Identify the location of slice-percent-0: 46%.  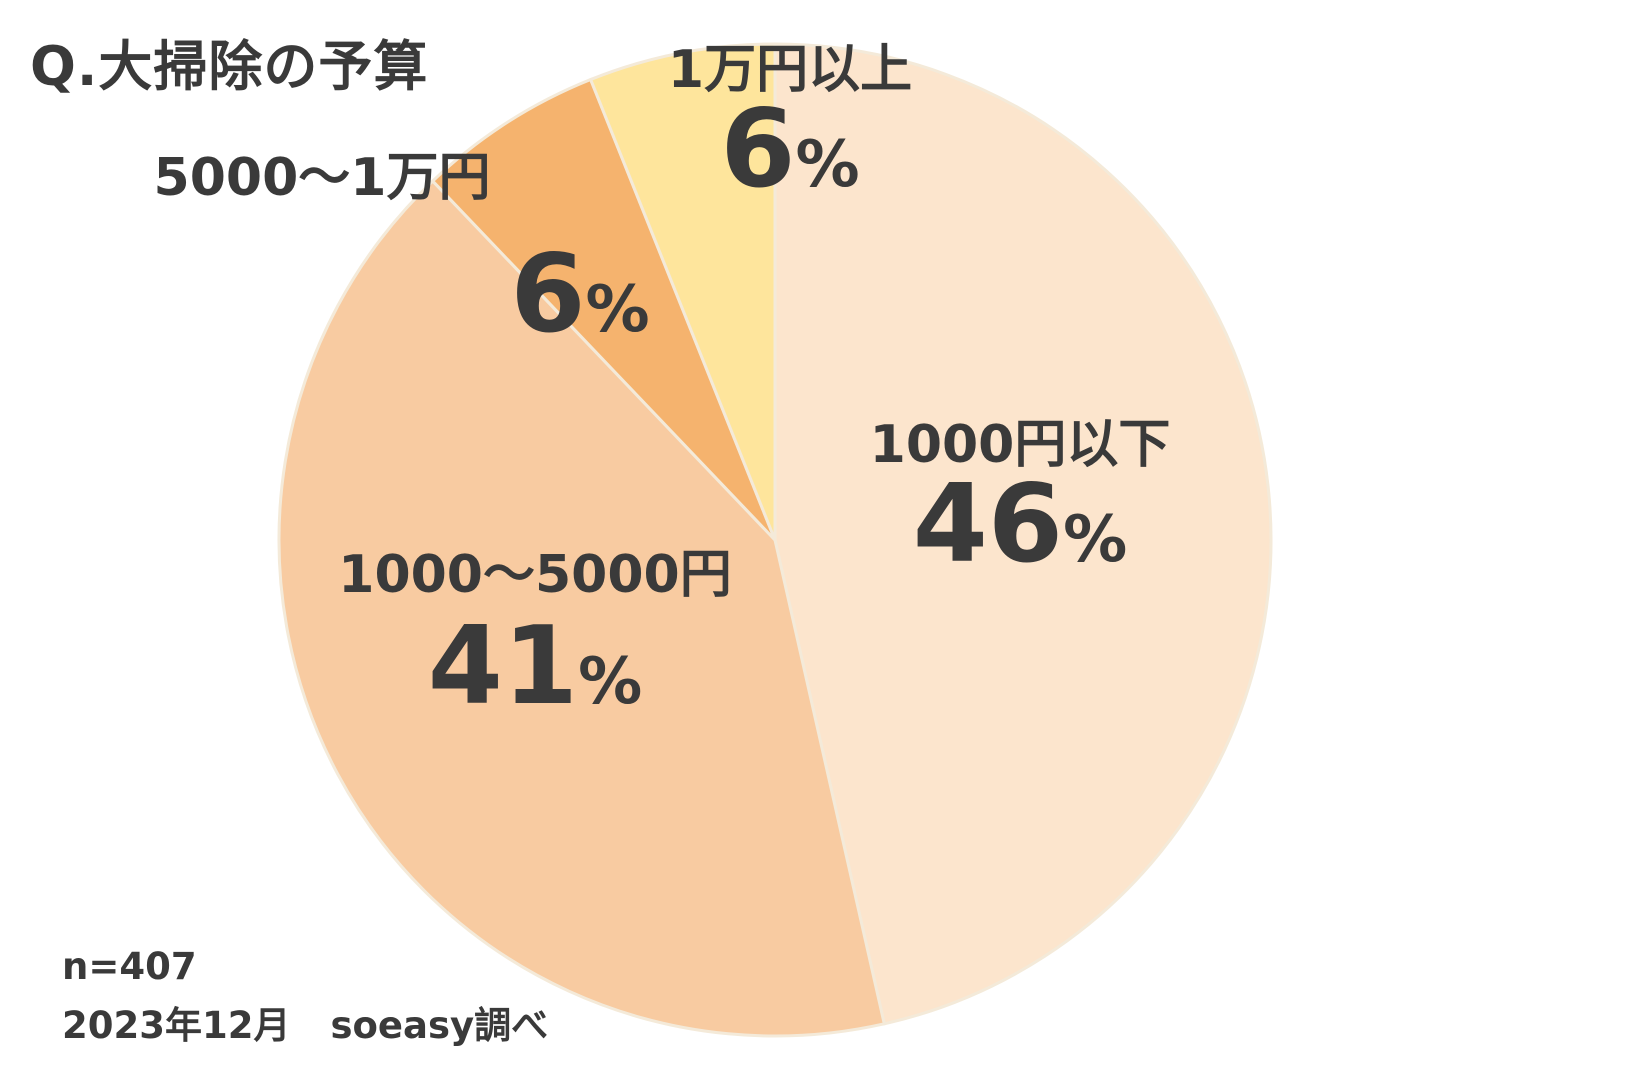
(1020, 524).